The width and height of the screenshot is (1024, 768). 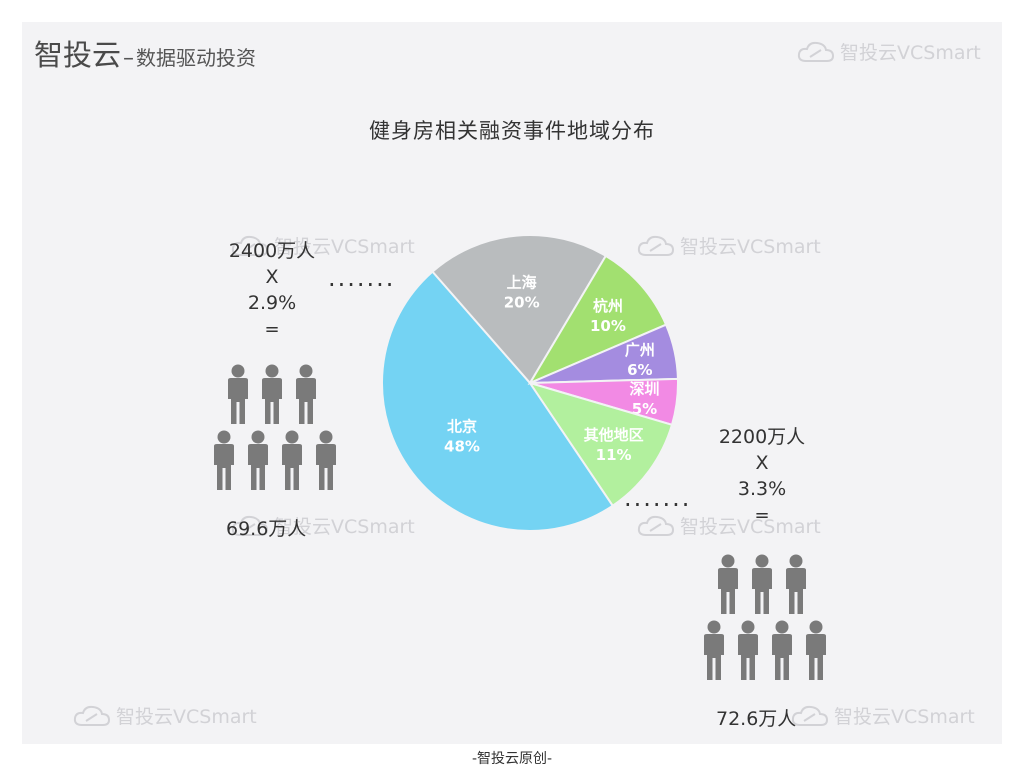 I want to click on right-population: 2200万人, so click(x=762, y=437).